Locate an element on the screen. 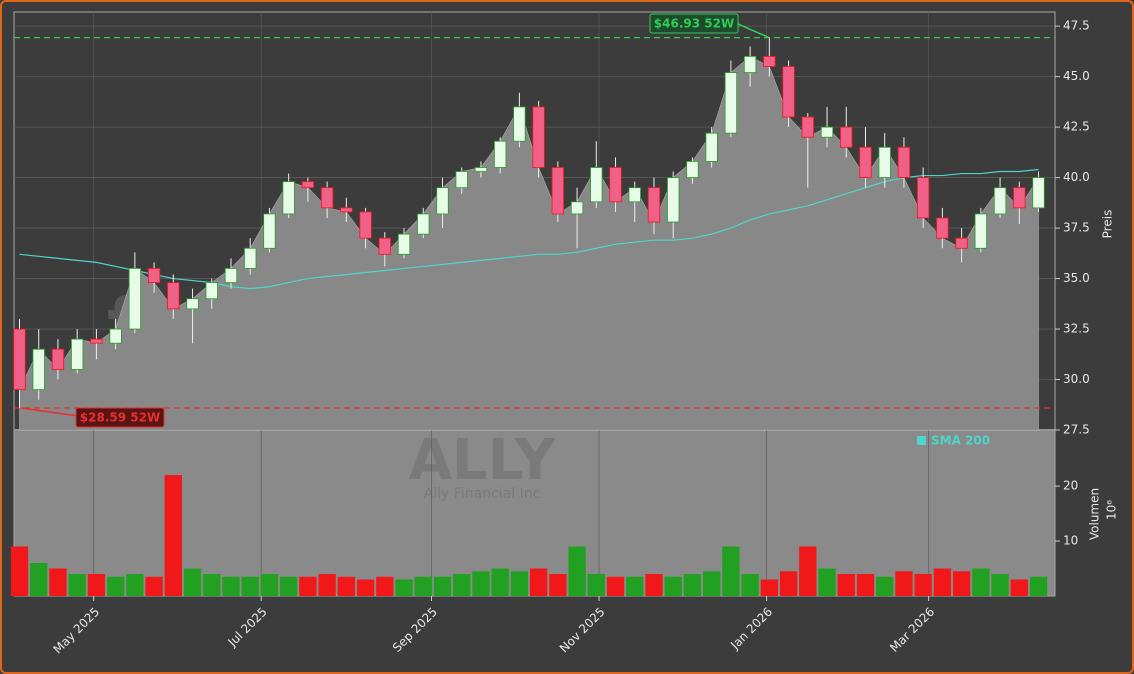 Image resolution: width=1134 pixels, height=674 pixels. y-tick-label: 30.0 is located at coordinates (1076, 379).